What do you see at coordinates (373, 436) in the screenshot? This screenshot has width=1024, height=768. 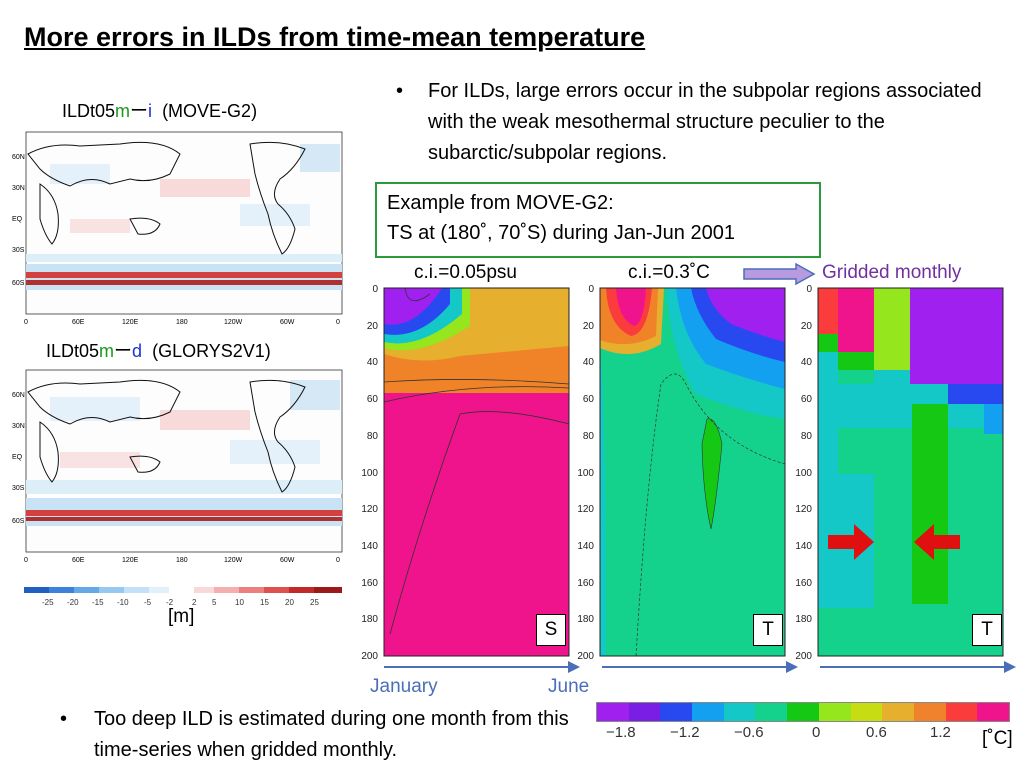 I see `depth-tick: 80` at bounding box center [373, 436].